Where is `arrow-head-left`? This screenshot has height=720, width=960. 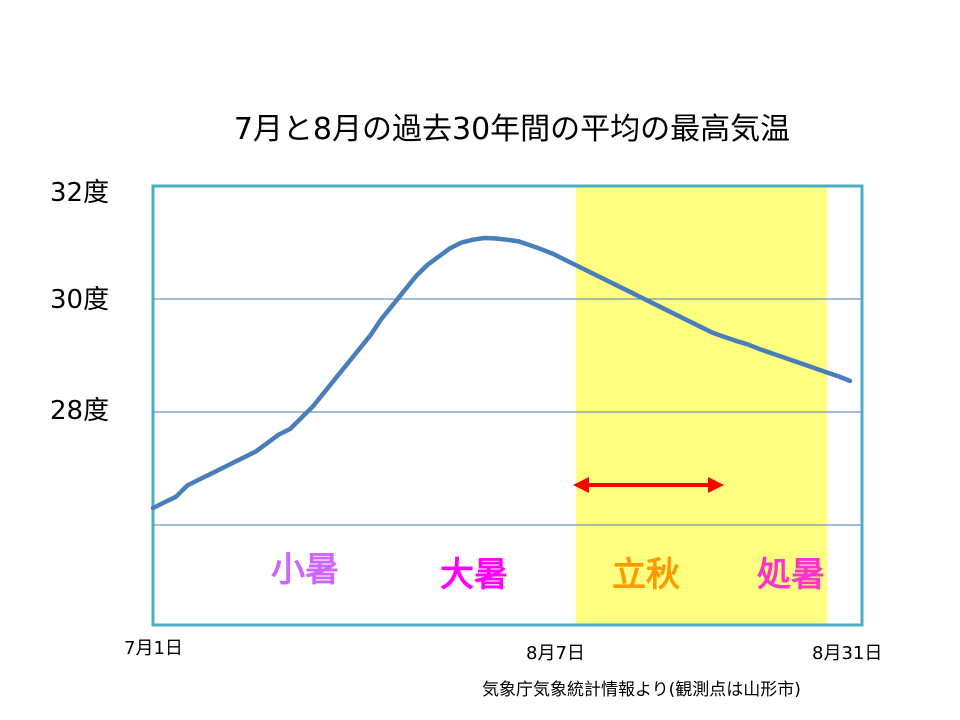
arrow-head-left is located at coordinates (581, 485).